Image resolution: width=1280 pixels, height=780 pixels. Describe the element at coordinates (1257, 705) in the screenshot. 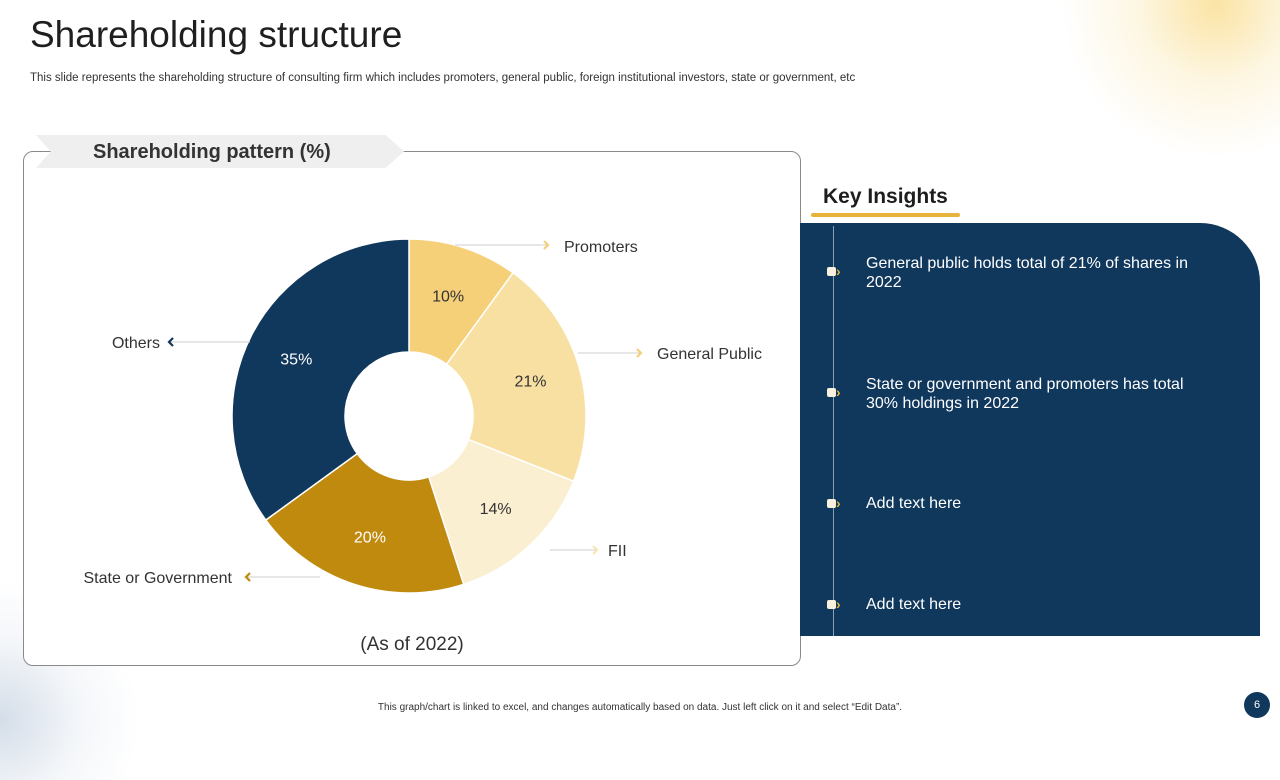

I see `page-number: 6` at that location.